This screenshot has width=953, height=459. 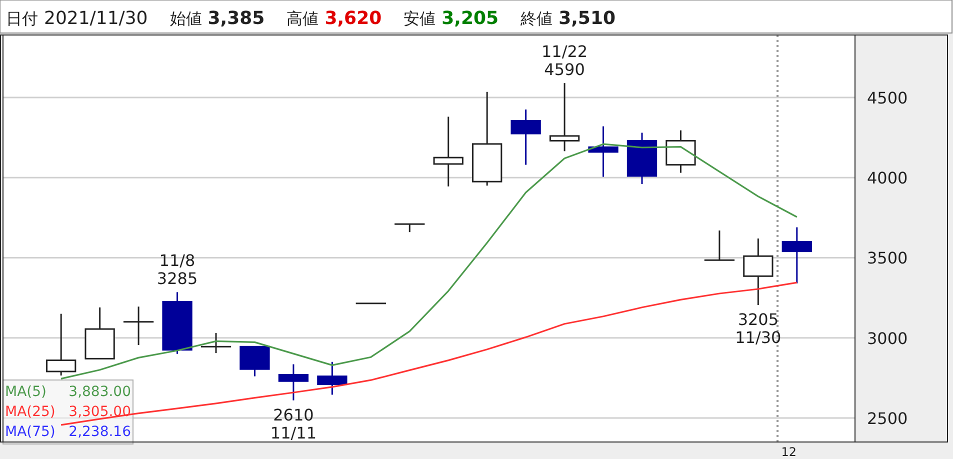 What do you see at coordinates (887, 258) in the screenshot?
I see `y-tick-label: 3500` at bounding box center [887, 258].